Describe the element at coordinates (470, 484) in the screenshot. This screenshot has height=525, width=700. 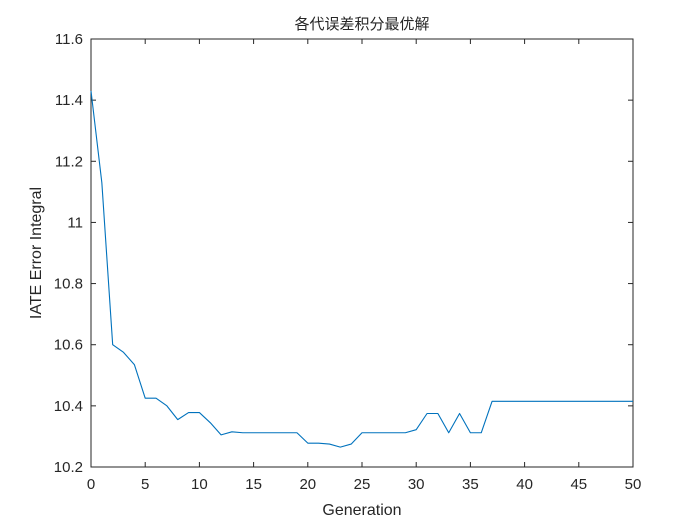
I see `x-tick-label: 35` at that location.